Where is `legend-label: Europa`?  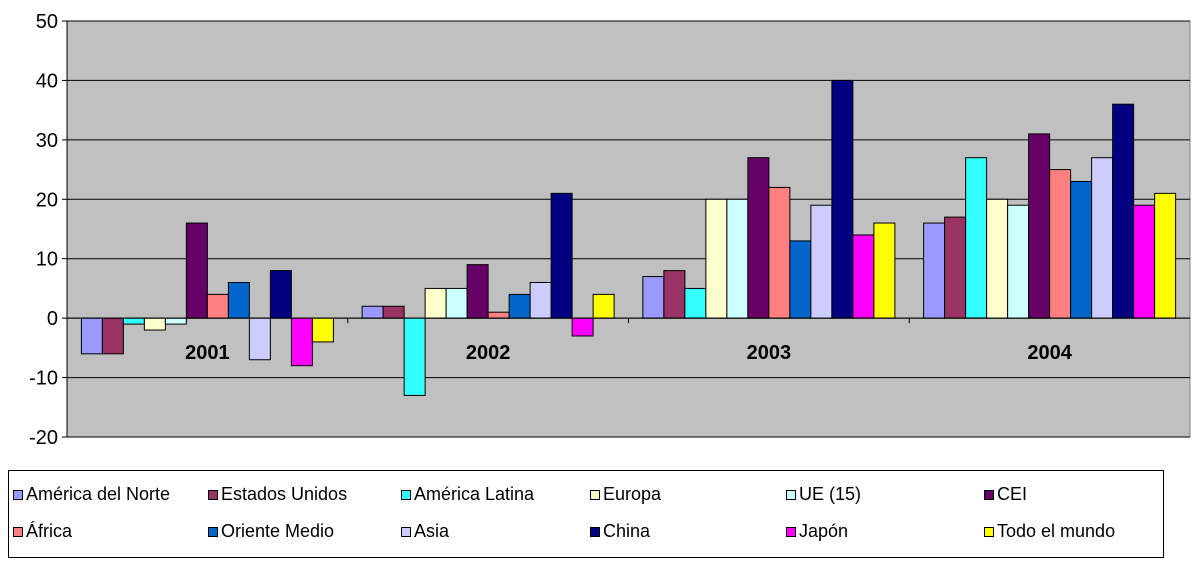
legend-label: Europa is located at coordinates (632, 494).